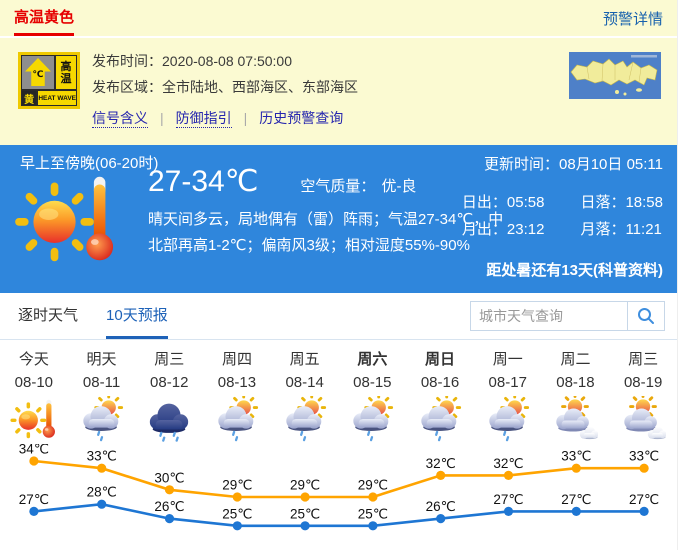 The width and height of the screenshot is (678, 550). I want to click on city-search-input, so click(549, 316).